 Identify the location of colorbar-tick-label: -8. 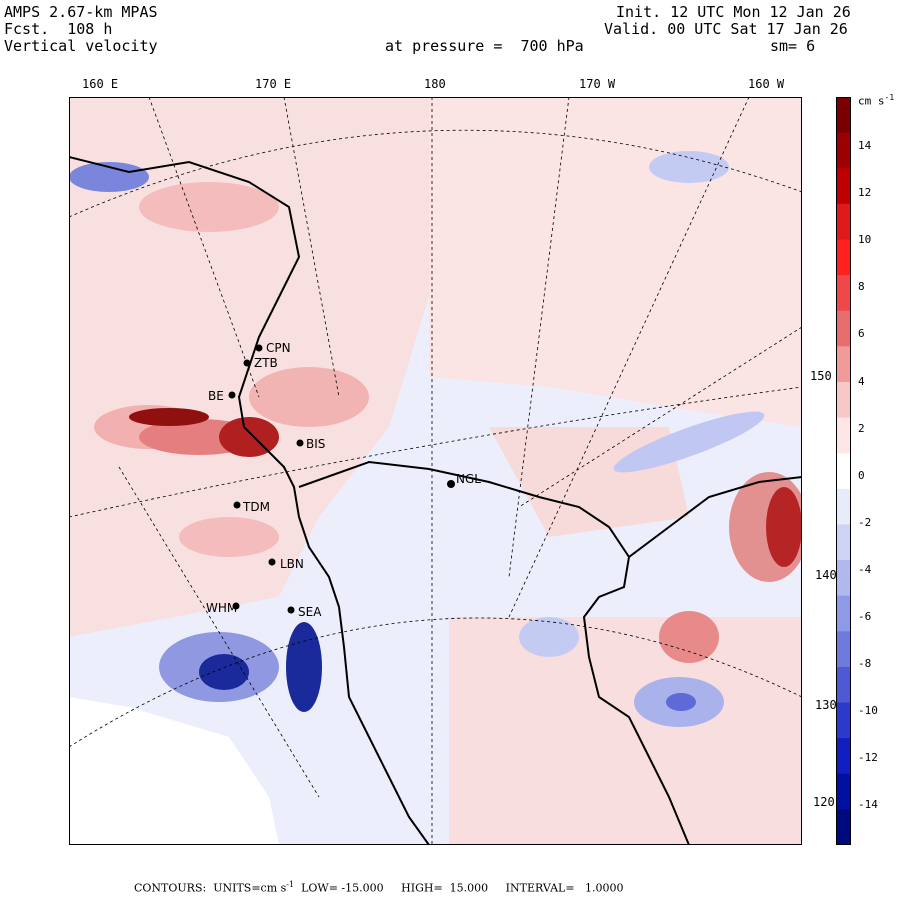
(865, 664).